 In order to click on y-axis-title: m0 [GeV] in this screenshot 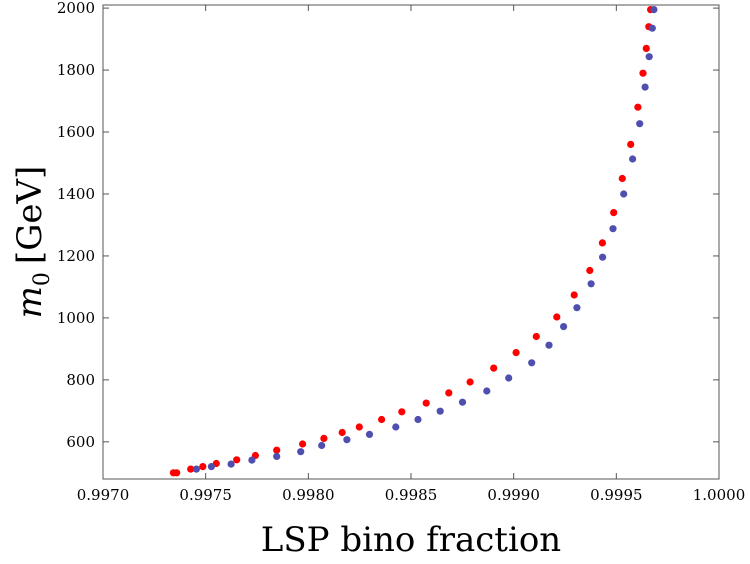, I will do `click(32, 242)`.